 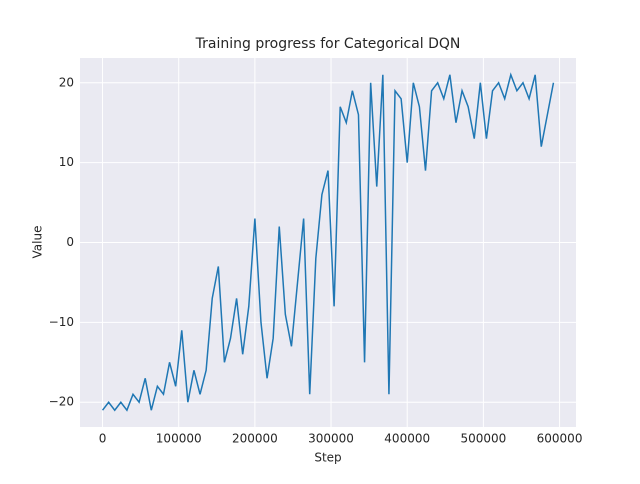 What do you see at coordinates (66, 82) in the screenshot?
I see `y-tick-label: 20` at bounding box center [66, 82].